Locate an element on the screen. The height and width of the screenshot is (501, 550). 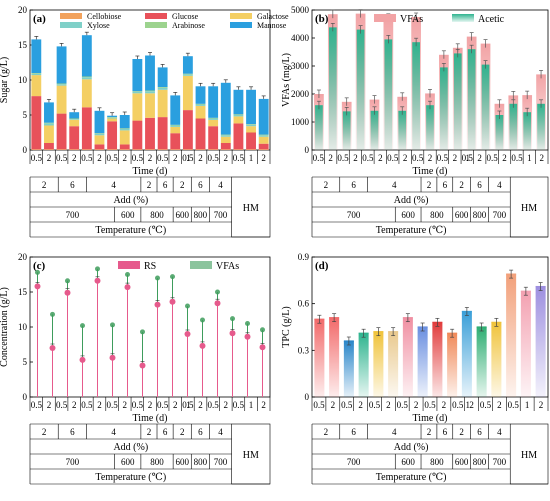
hm-cell is located at coordinates (251, 207).